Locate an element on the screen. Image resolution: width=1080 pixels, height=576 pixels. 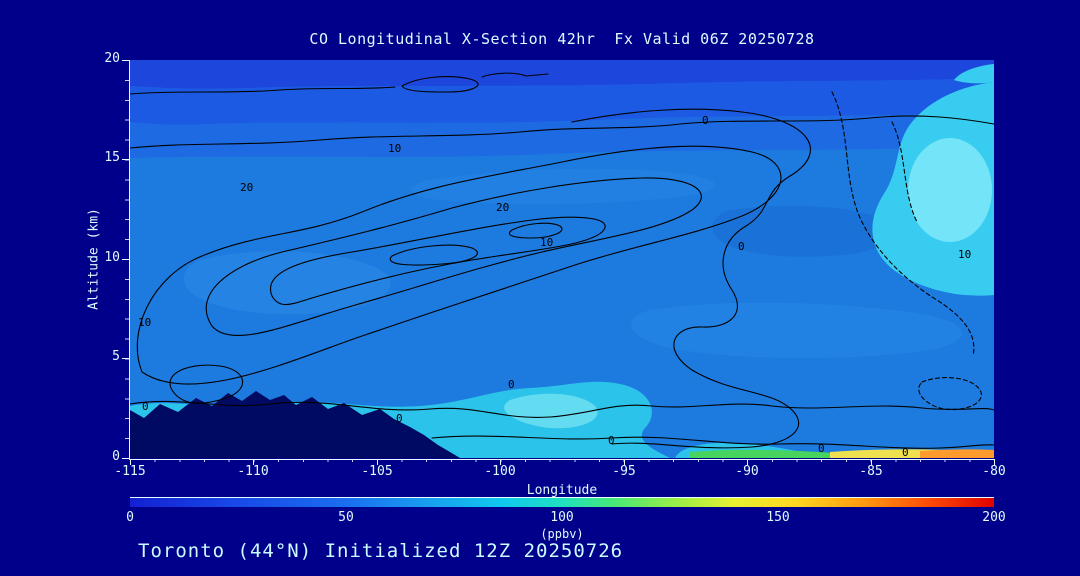
contour-right-zero is located at coordinates (691, 278).